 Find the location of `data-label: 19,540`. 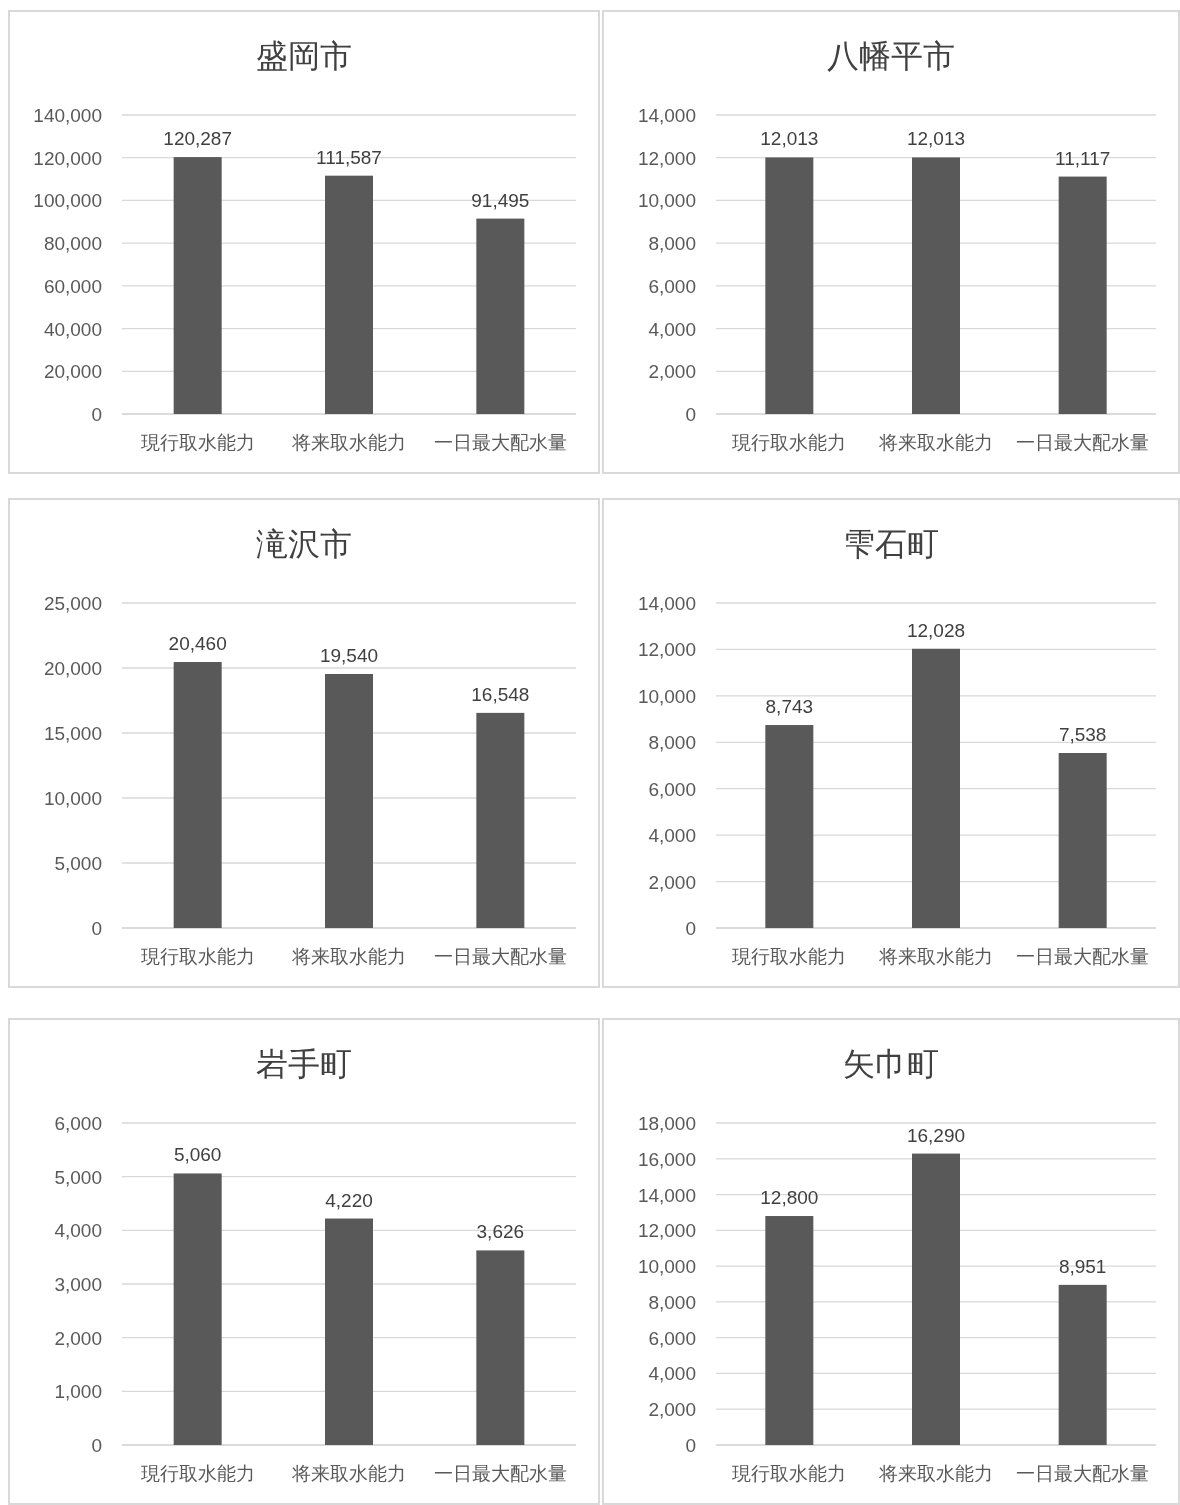

data-label: 19,540 is located at coordinates (349, 655).